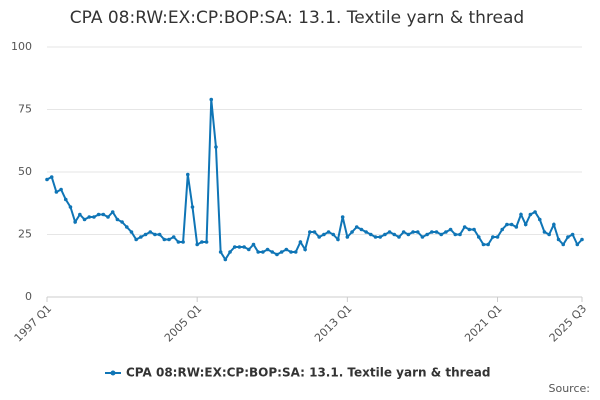 This screenshot has height=400, width=600. I want to click on x-tick-label: 2025 Q3, so click(568, 323).